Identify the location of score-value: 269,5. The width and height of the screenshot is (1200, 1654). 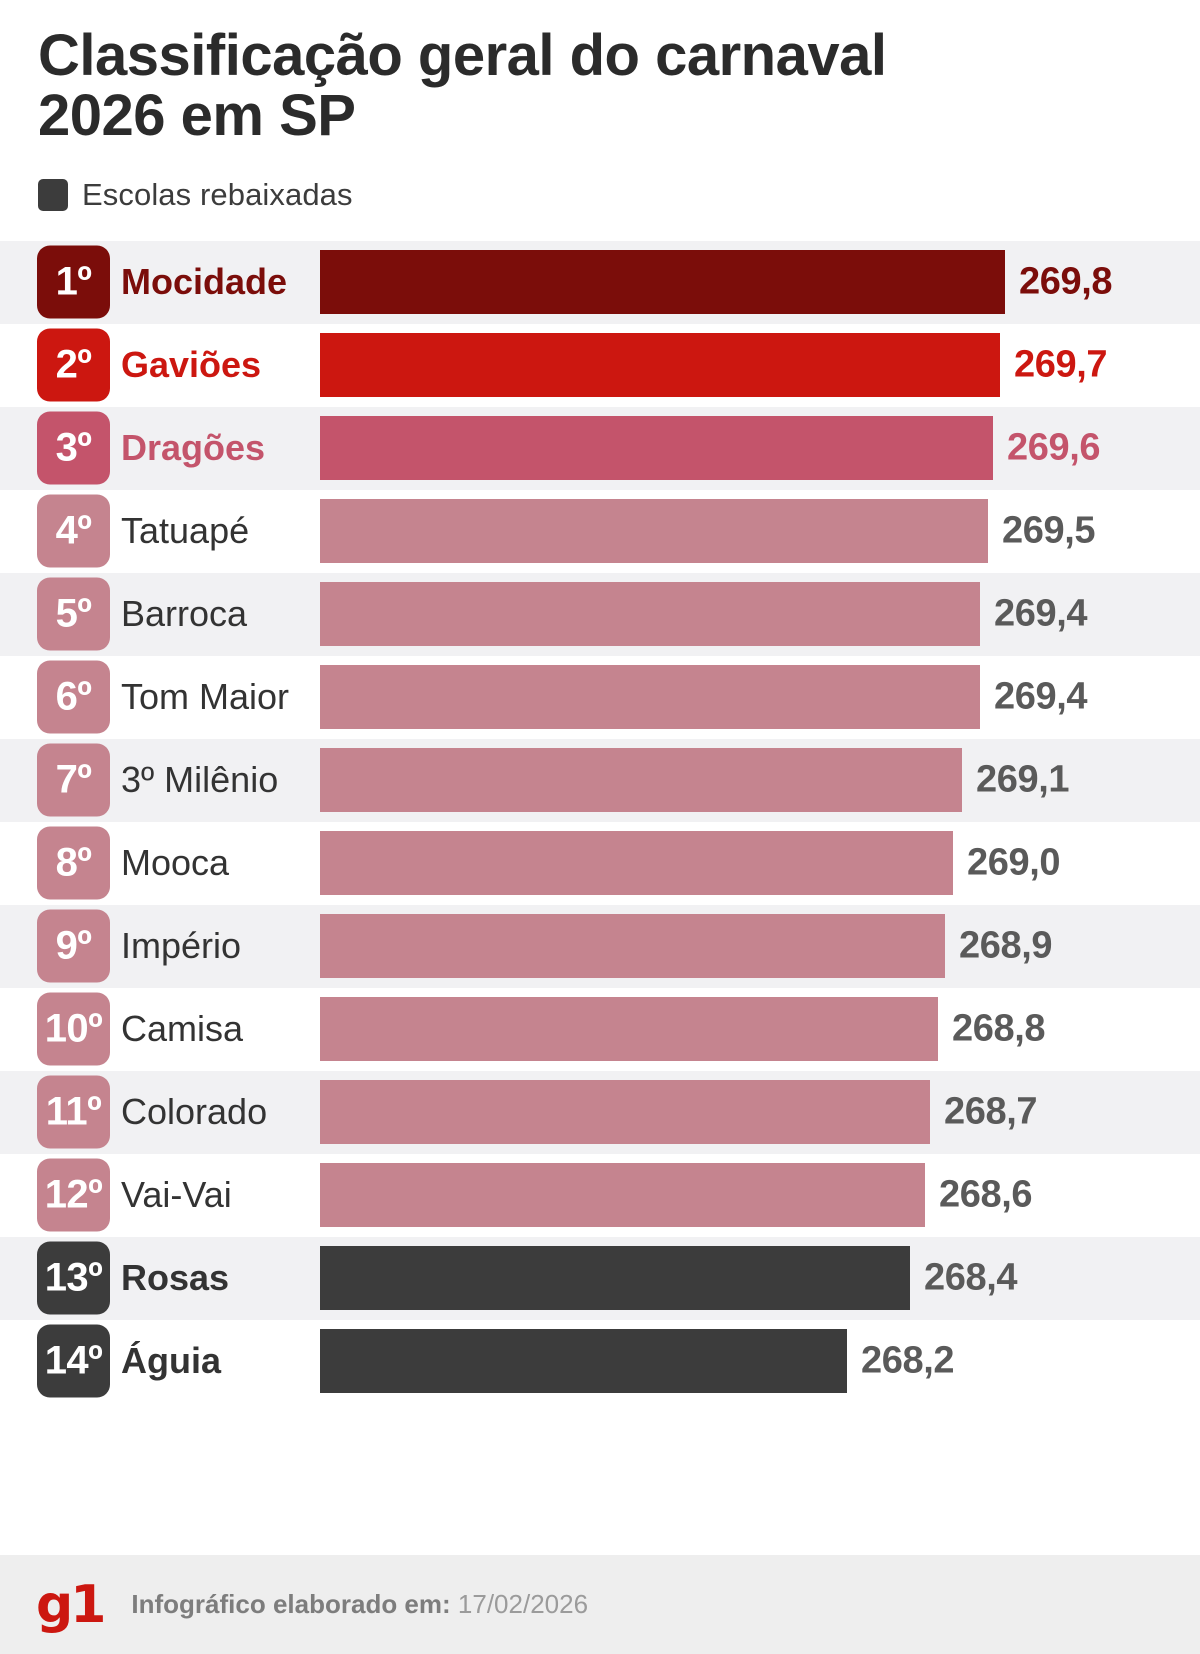
(1049, 530).